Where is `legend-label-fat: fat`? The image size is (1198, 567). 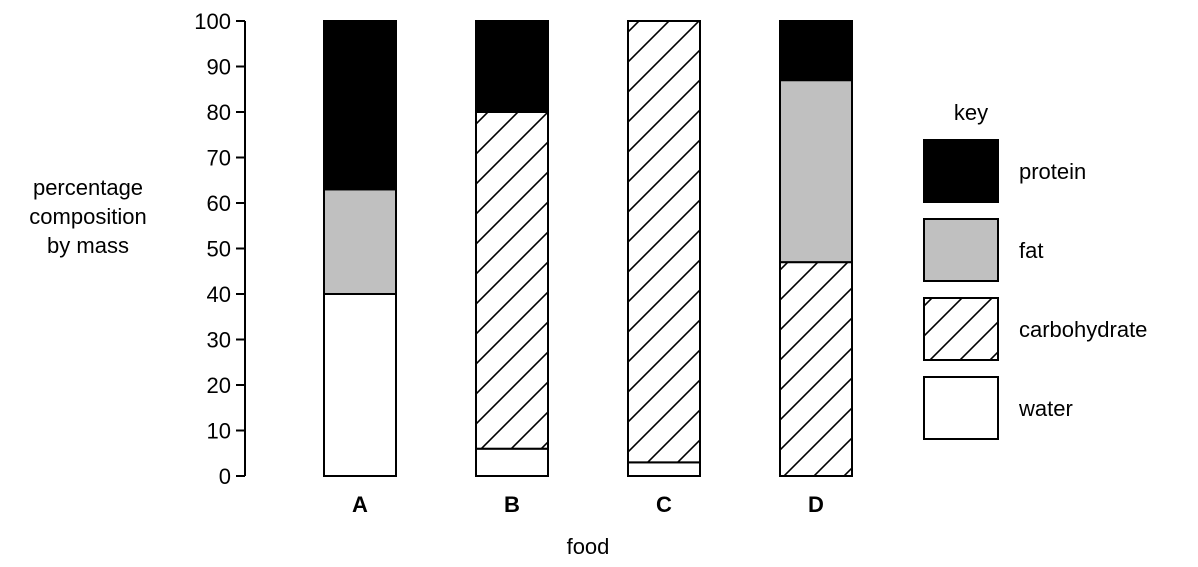 legend-label-fat: fat is located at coordinates (1031, 250).